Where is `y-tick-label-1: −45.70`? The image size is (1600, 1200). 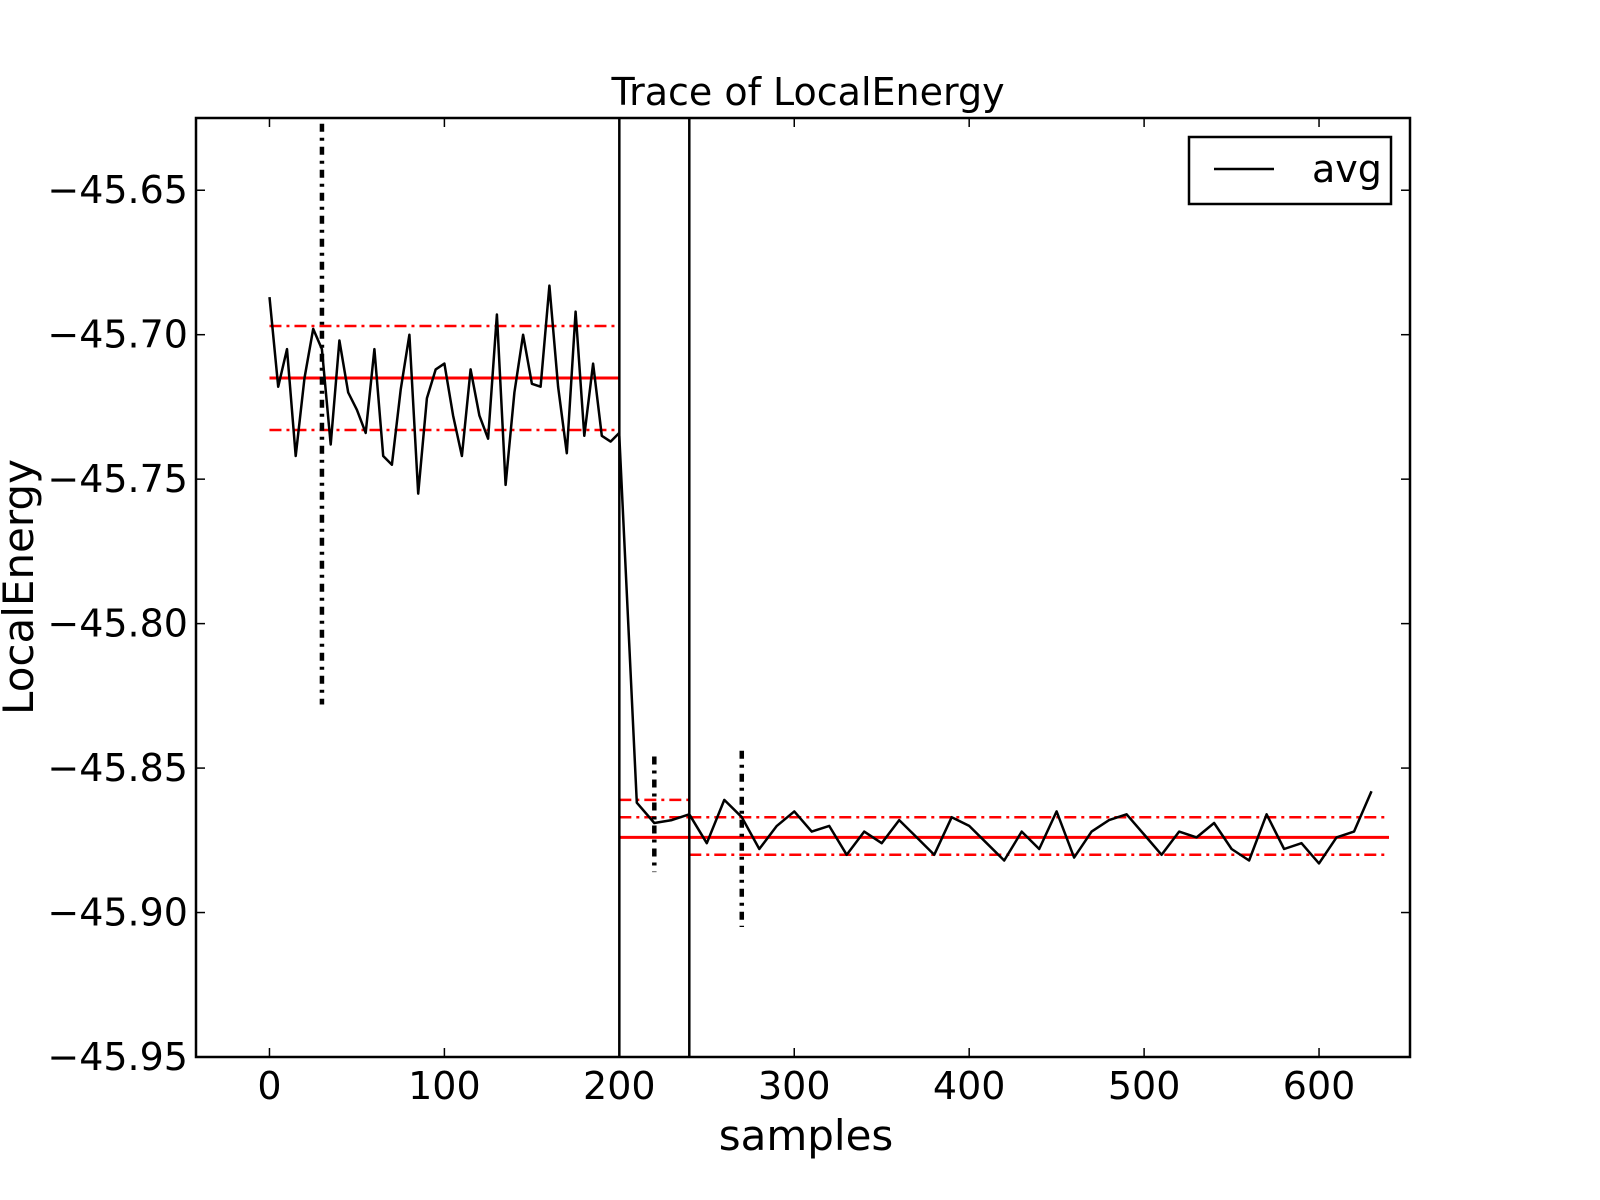 y-tick-label-1: −45.70 is located at coordinates (117, 335).